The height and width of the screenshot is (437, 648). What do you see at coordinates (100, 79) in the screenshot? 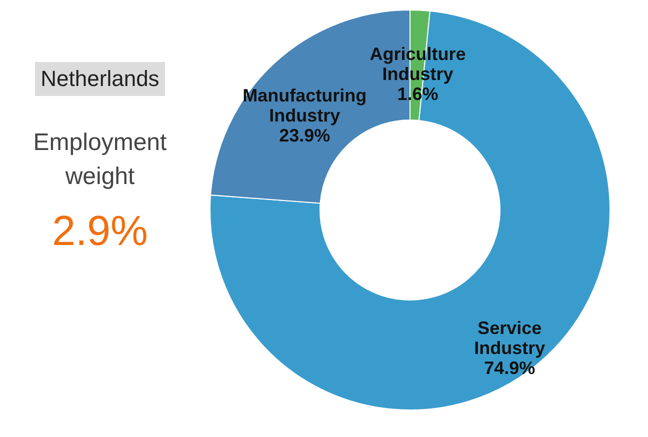
I see `text: Netherlands` at bounding box center [100, 79].